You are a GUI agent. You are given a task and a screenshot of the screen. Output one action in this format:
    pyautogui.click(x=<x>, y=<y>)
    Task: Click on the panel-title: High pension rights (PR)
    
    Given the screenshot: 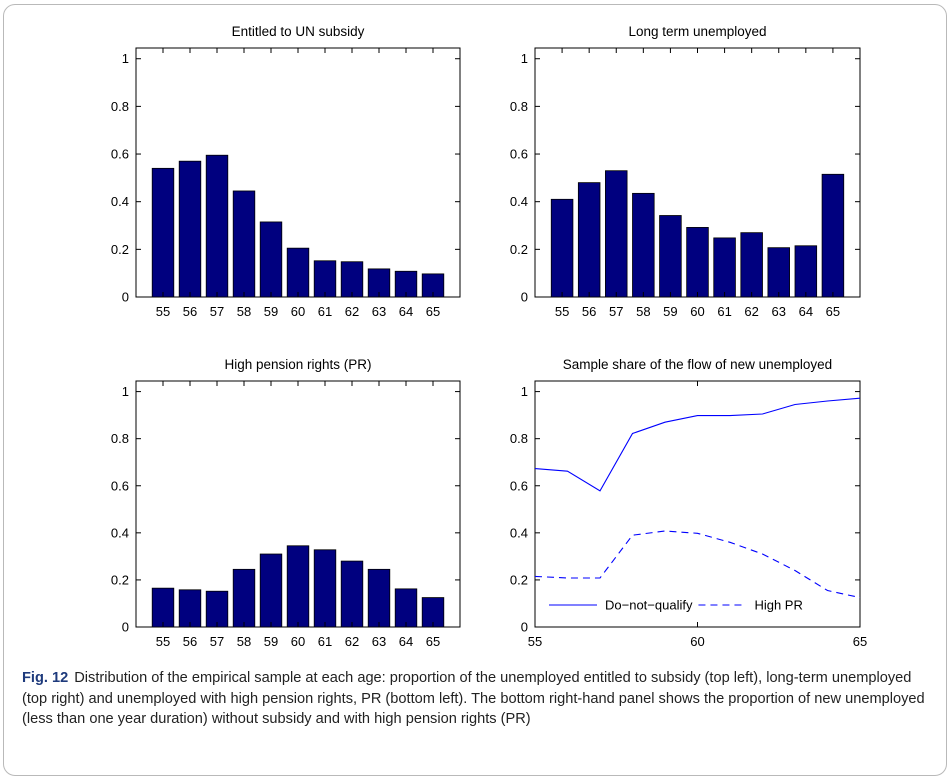 What is the action you would take?
    pyautogui.click(x=297, y=364)
    